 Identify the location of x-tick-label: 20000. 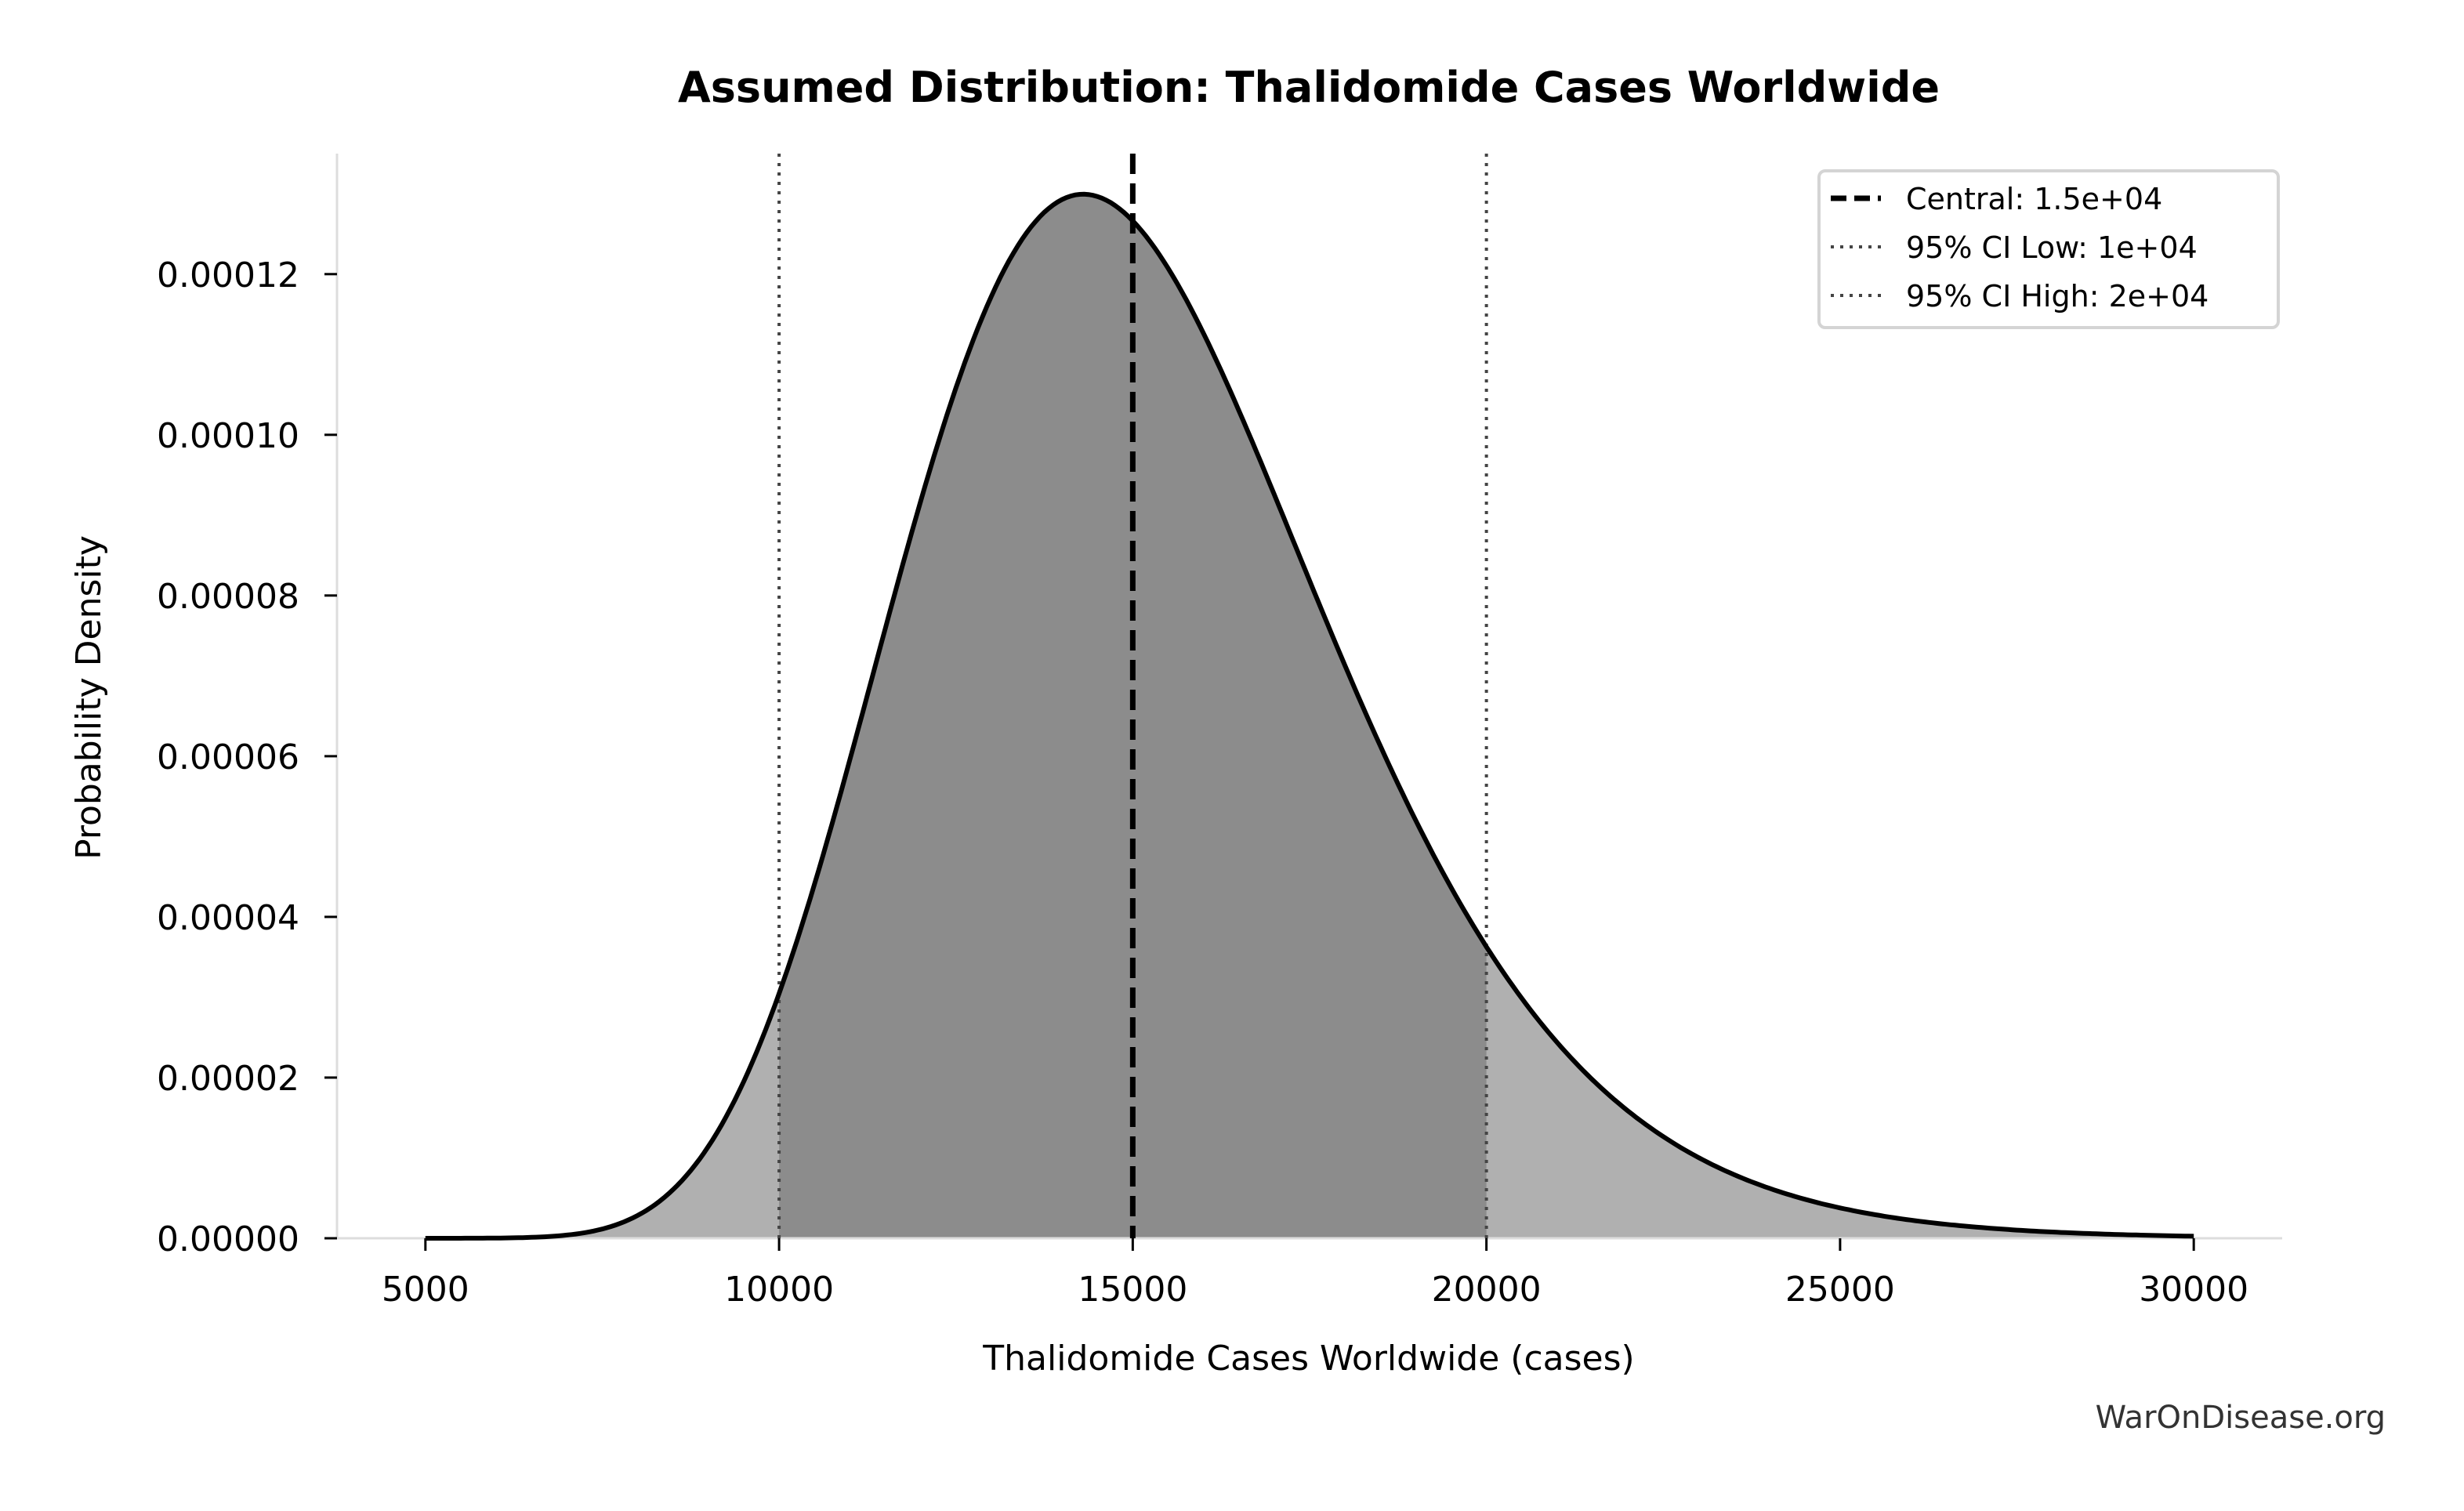
(1487, 1290).